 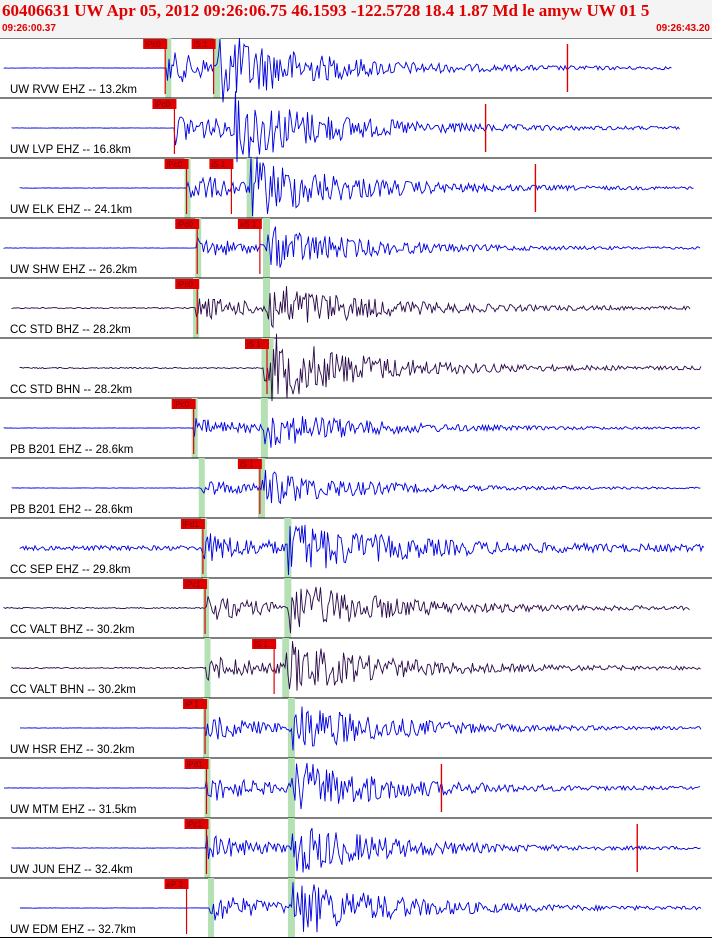 What do you see at coordinates (73, 810) in the screenshot?
I see `station-label: UW MTM EHZ -- 31.5km` at bounding box center [73, 810].